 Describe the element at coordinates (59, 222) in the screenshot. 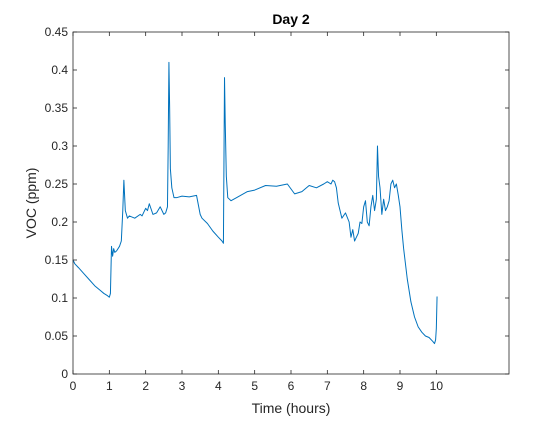

I see `y-tick-label: 0.2` at that location.